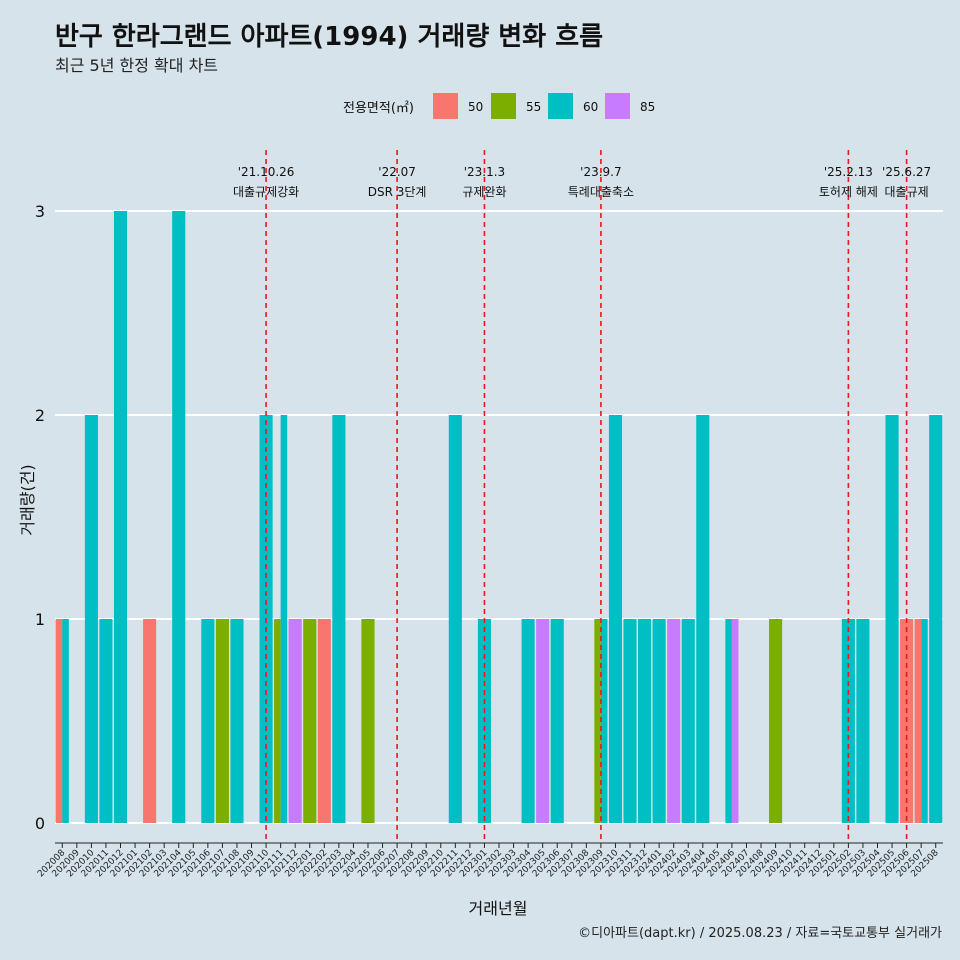  I want to click on event-date: '25.6.27, so click(906, 172).